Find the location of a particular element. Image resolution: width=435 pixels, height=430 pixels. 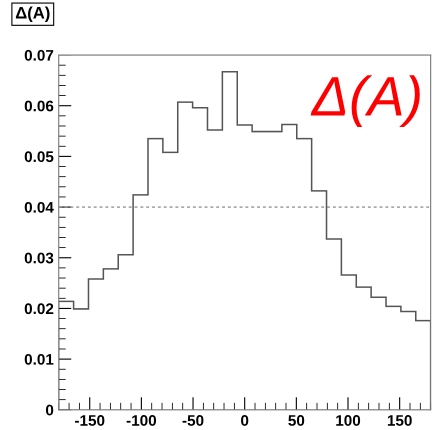

x-tick-label: -100 is located at coordinates (141, 420).